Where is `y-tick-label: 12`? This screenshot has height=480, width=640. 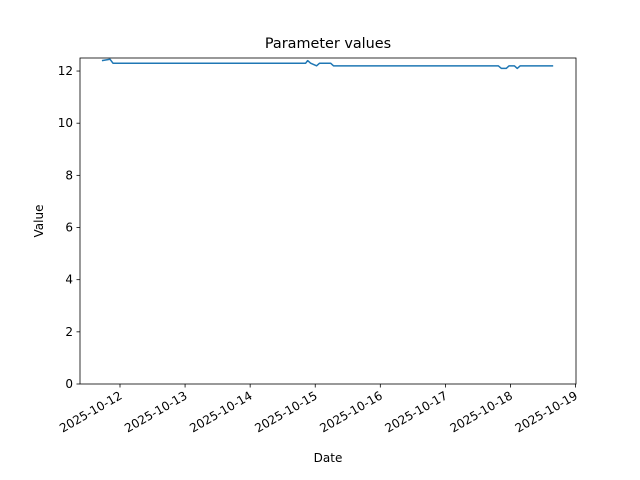 y-tick-label: 12 is located at coordinates (65, 71).